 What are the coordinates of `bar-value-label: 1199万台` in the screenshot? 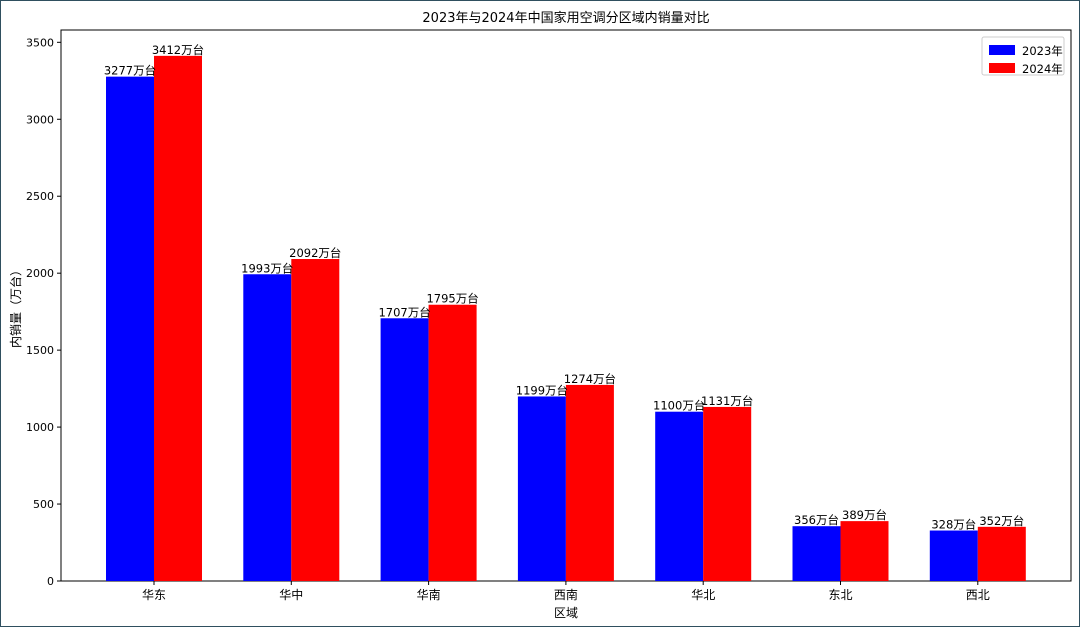 It's located at (542, 390).